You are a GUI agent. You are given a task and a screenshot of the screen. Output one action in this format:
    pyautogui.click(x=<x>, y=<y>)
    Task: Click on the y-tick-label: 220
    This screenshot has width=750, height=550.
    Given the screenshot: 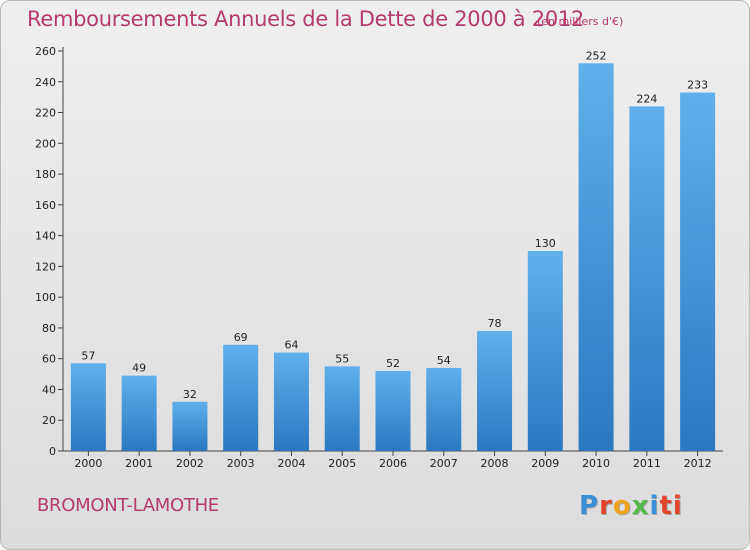 What is the action you would take?
    pyautogui.click(x=45, y=113)
    